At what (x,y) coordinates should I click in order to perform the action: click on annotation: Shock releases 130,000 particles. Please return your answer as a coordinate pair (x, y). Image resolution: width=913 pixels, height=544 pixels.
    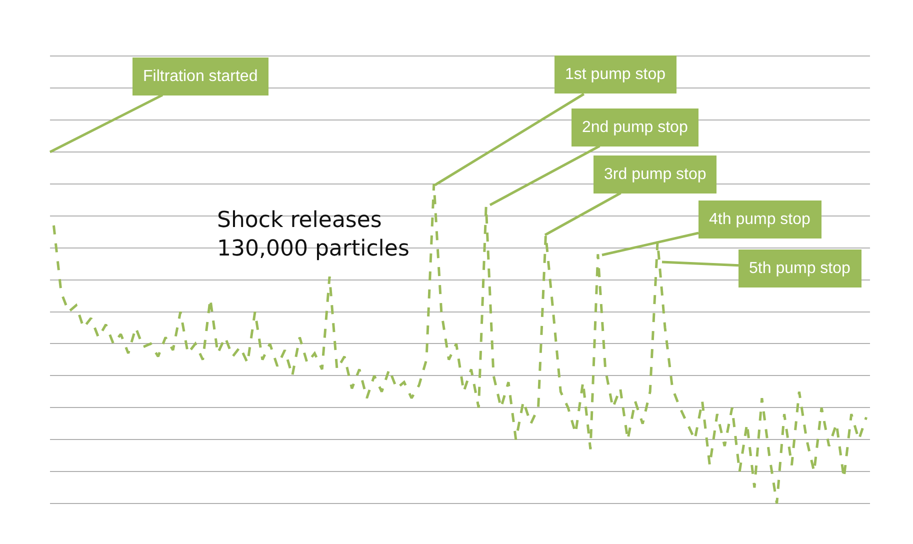
    Looking at the image, I should click on (313, 235).